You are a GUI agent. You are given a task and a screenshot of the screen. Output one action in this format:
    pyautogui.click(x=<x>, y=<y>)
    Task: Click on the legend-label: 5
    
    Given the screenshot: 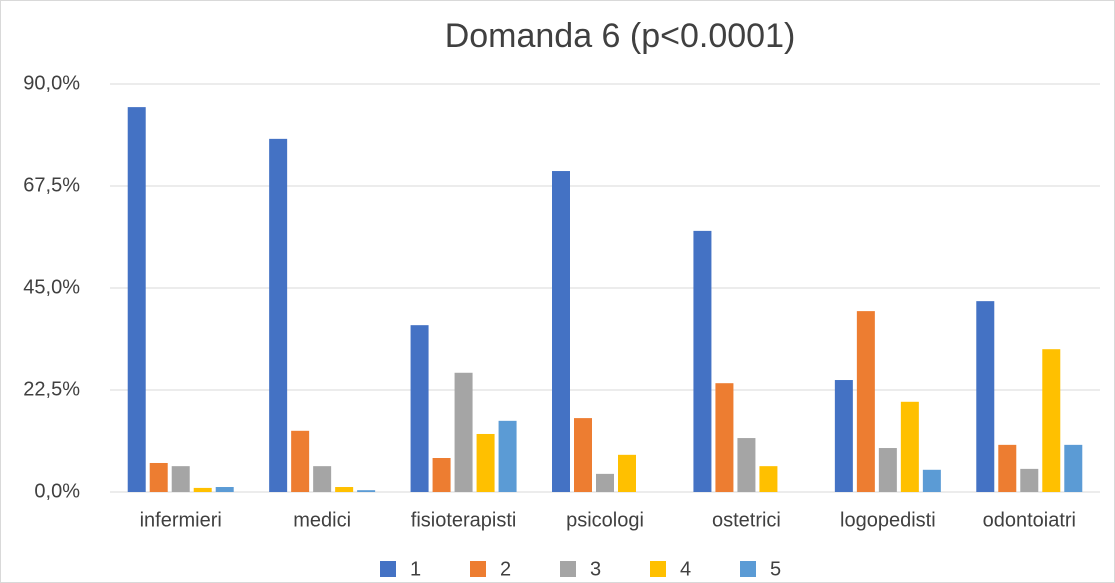 What is the action you would take?
    pyautogui.click(x=775, y=569)
    